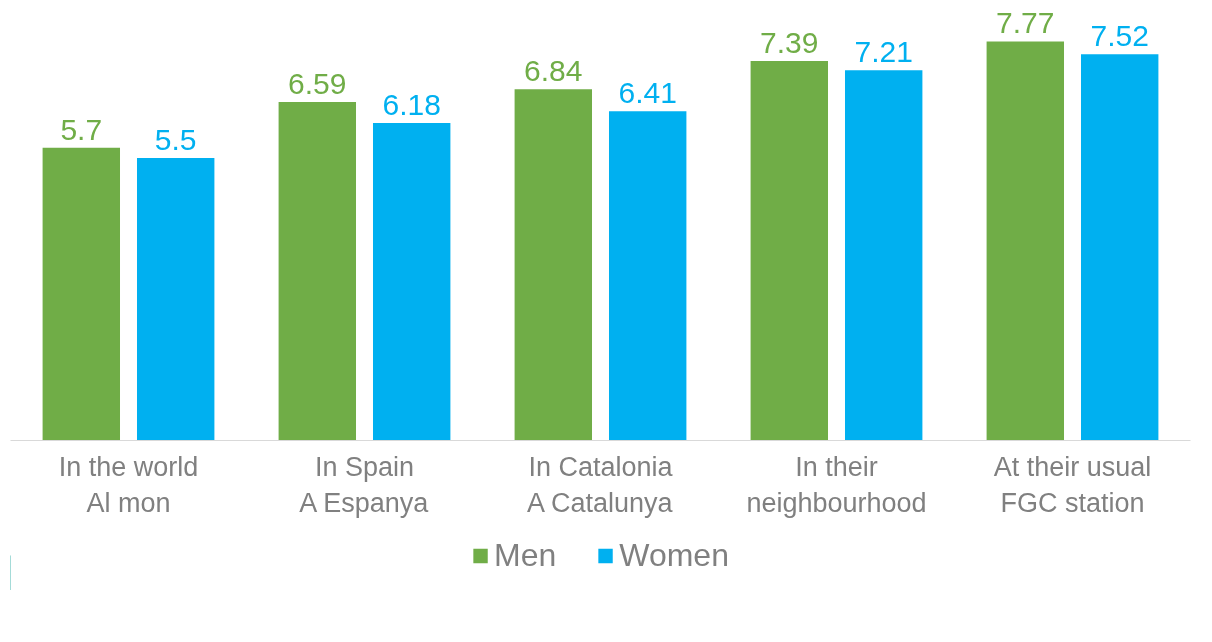 This screenshot has width=1212, height=642. I want to click on data-label: 6.59, so click(317, 84).